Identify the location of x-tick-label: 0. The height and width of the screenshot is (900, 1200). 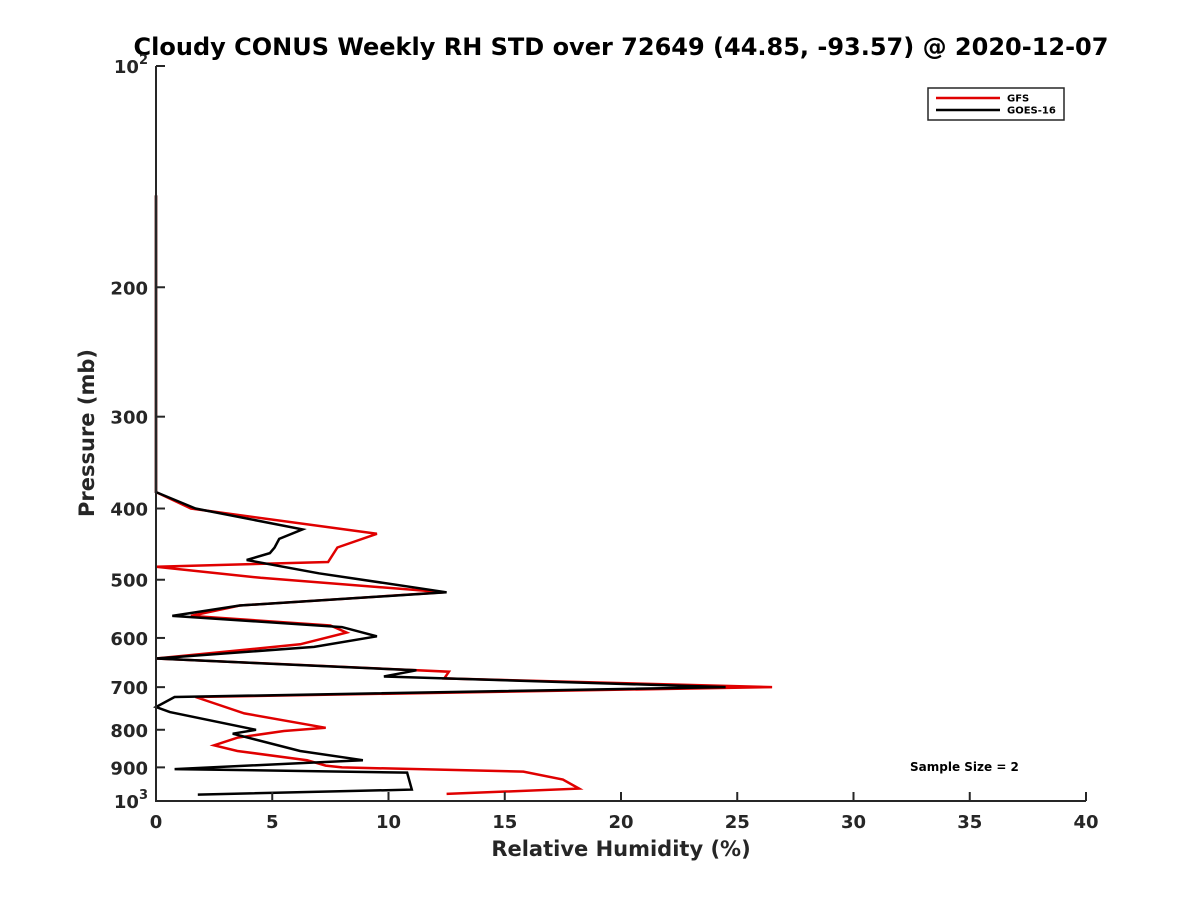
(156, 822).